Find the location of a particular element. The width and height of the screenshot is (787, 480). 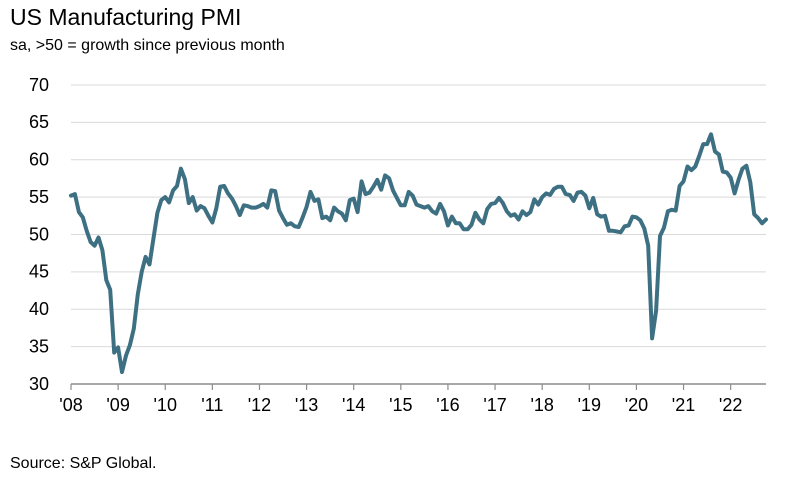

x-tick-label: '19 is located at coordinates (589, 405).